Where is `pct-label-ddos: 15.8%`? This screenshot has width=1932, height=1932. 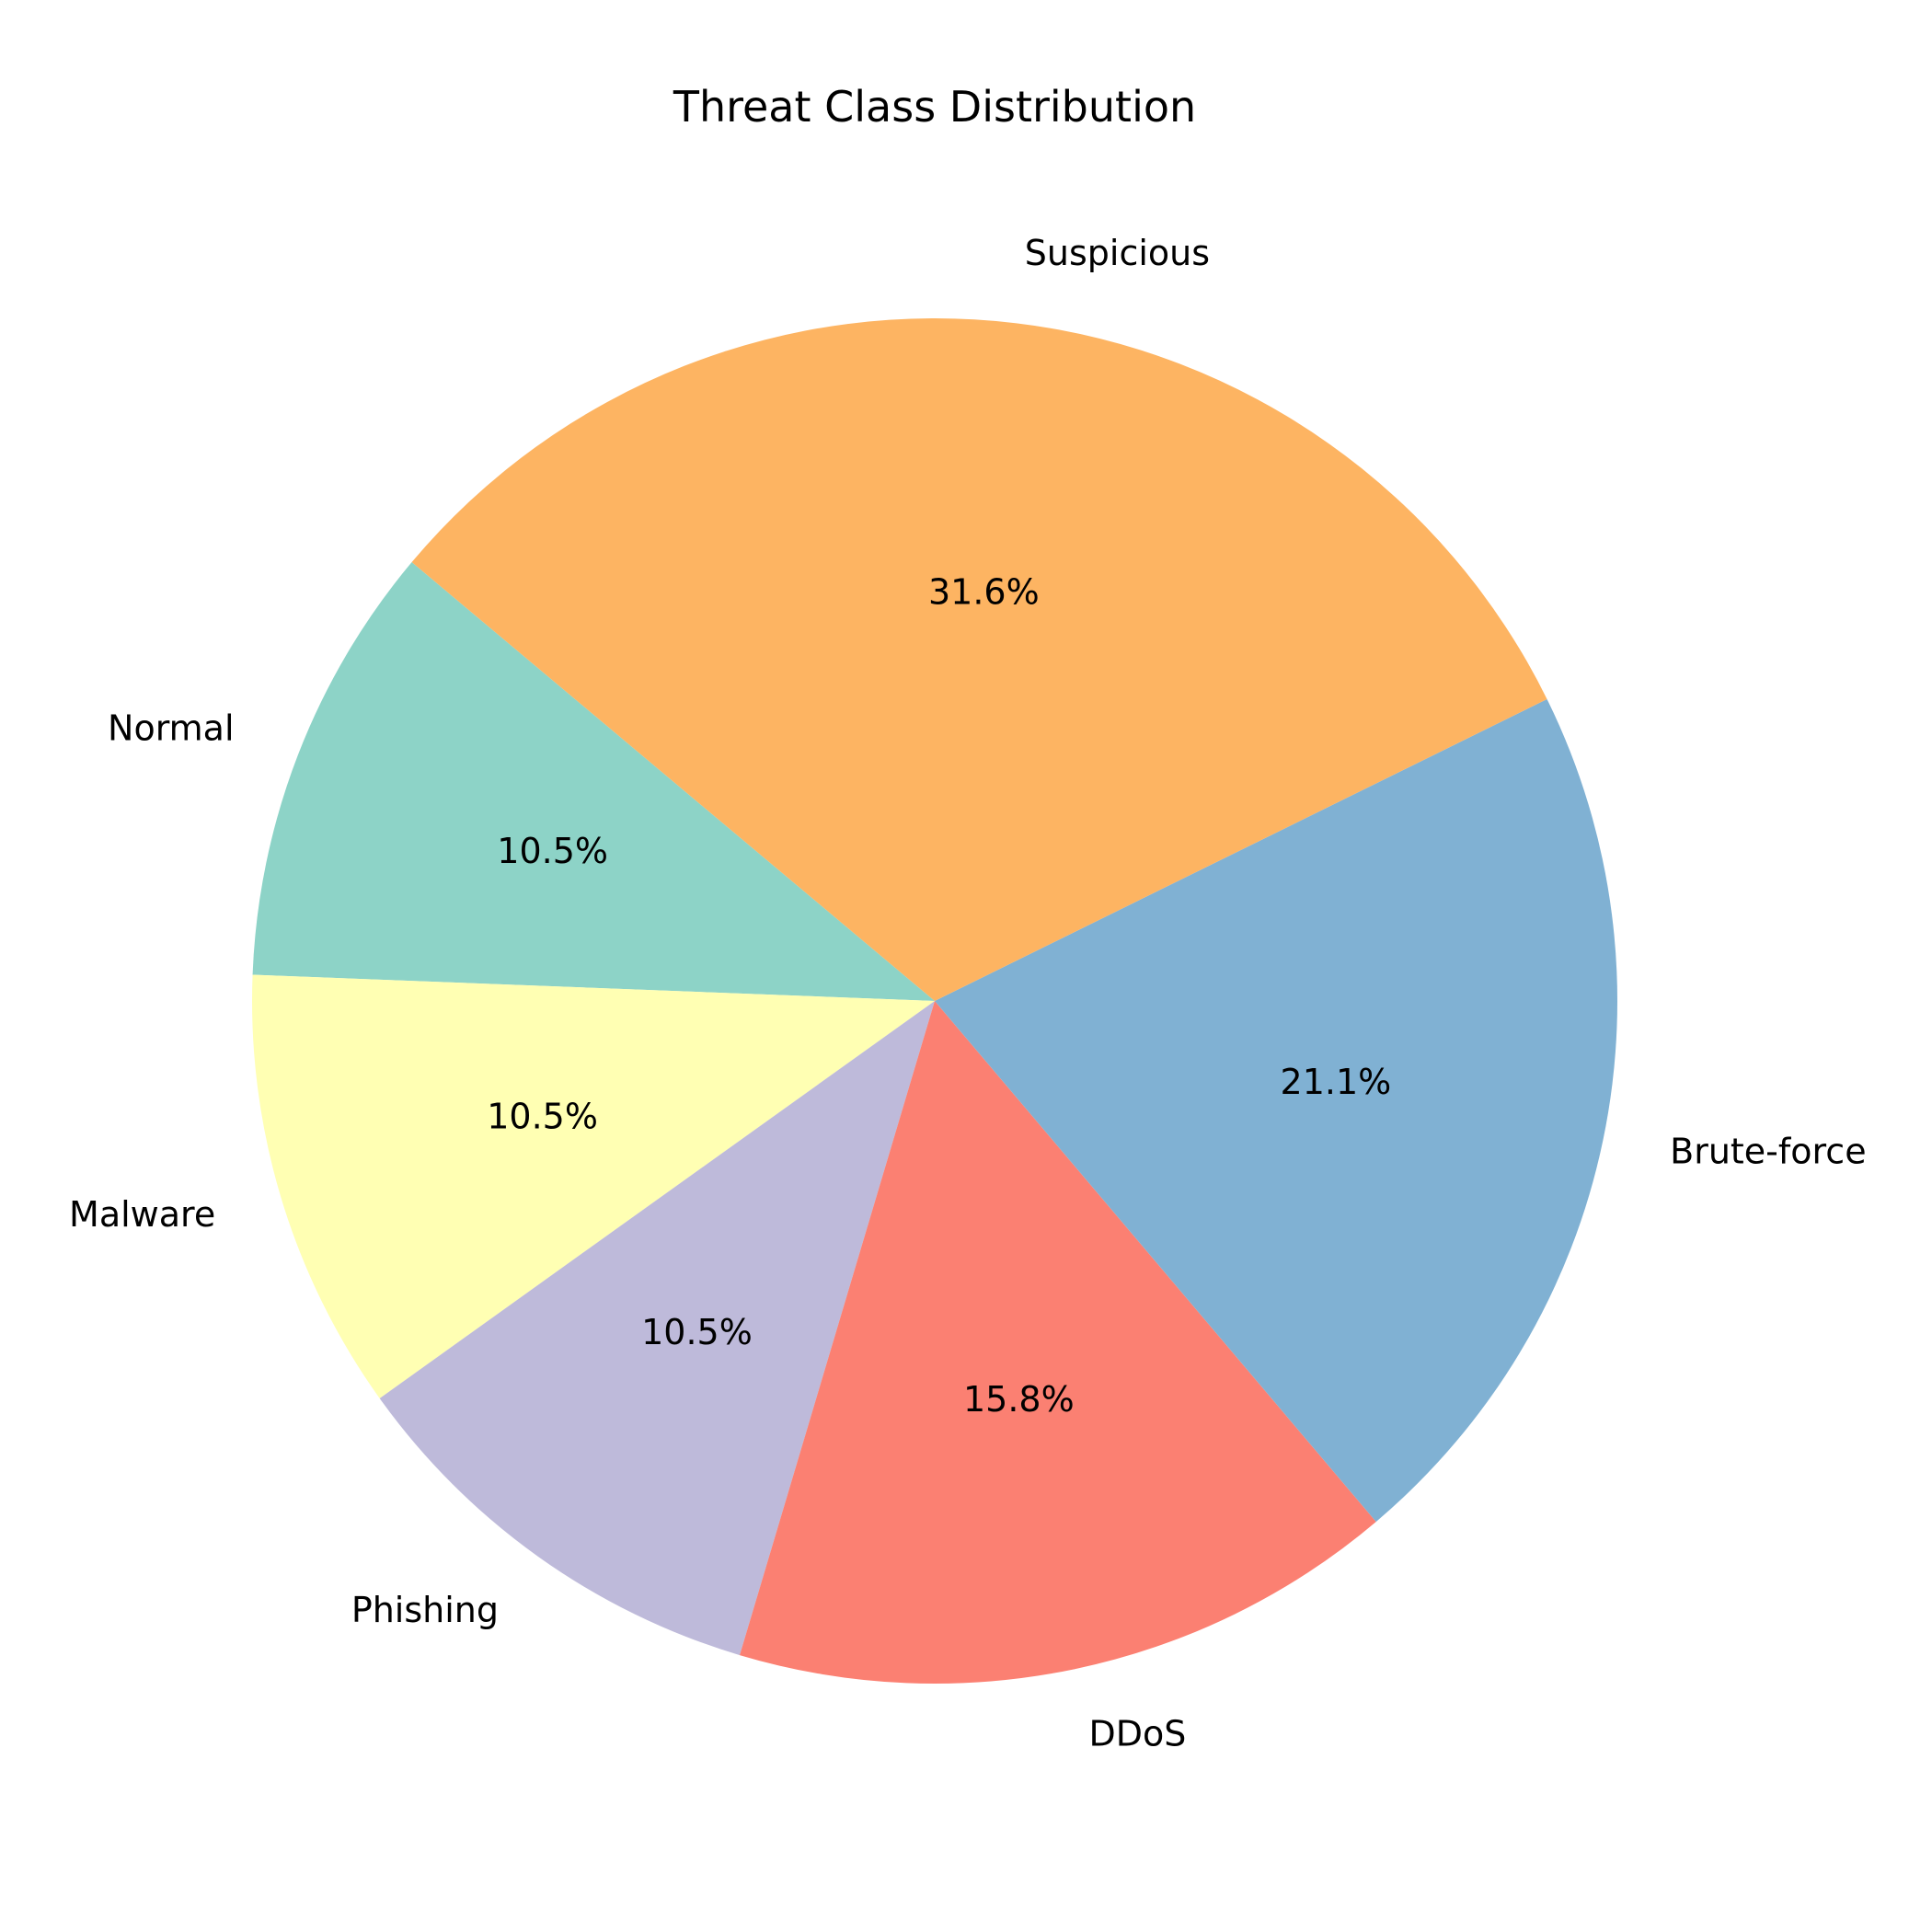
pct-label-ddos: 15.8% is located at coordinates (1019, 1399).